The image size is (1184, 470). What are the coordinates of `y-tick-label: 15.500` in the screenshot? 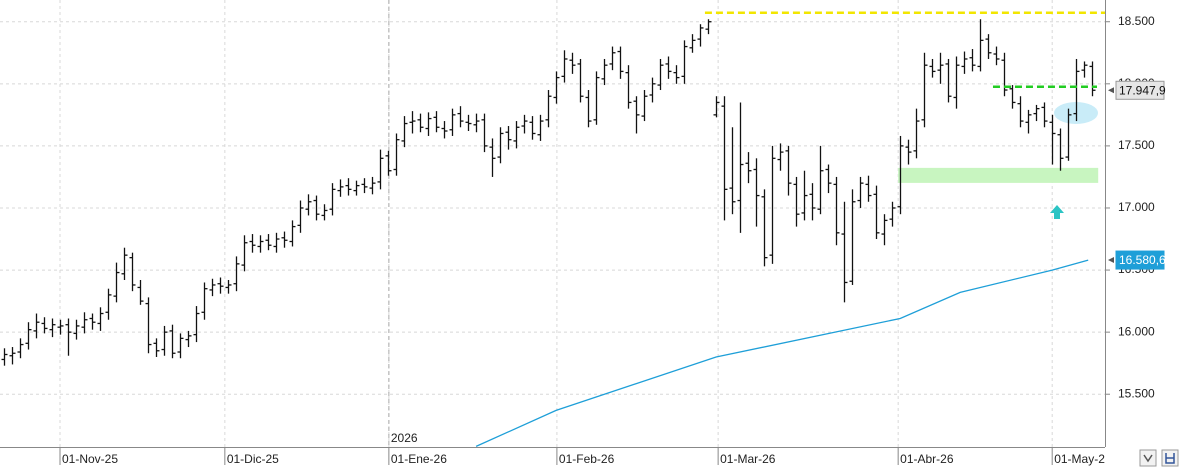 It's located at (1136, 393).